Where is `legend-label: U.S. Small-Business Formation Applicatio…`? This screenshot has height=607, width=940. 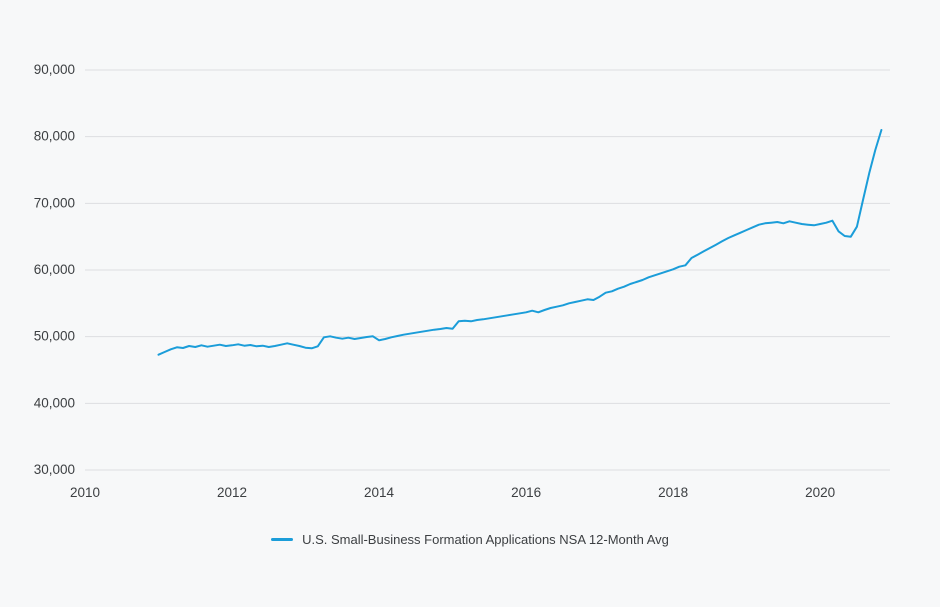 legend-label: U.S. Small-Business Formation Applicatio… is located at coordinates (485, 539).